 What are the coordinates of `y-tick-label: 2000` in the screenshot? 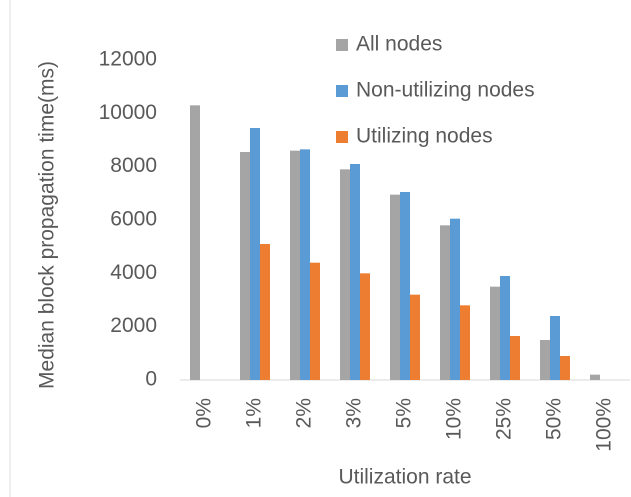 It's located at (133, 325).